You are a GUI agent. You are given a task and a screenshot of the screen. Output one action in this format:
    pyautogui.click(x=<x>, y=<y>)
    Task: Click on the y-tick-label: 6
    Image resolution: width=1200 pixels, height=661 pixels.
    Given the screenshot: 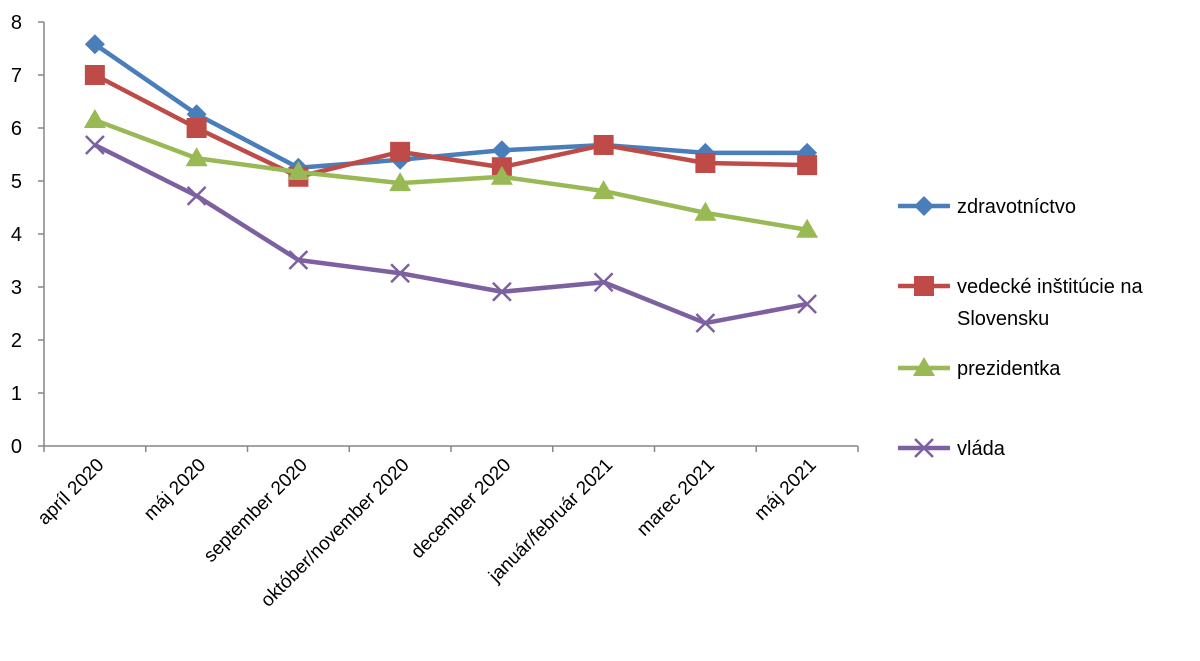 What is the action you would take?
    pyautogui.click(x=16, y=129)
    